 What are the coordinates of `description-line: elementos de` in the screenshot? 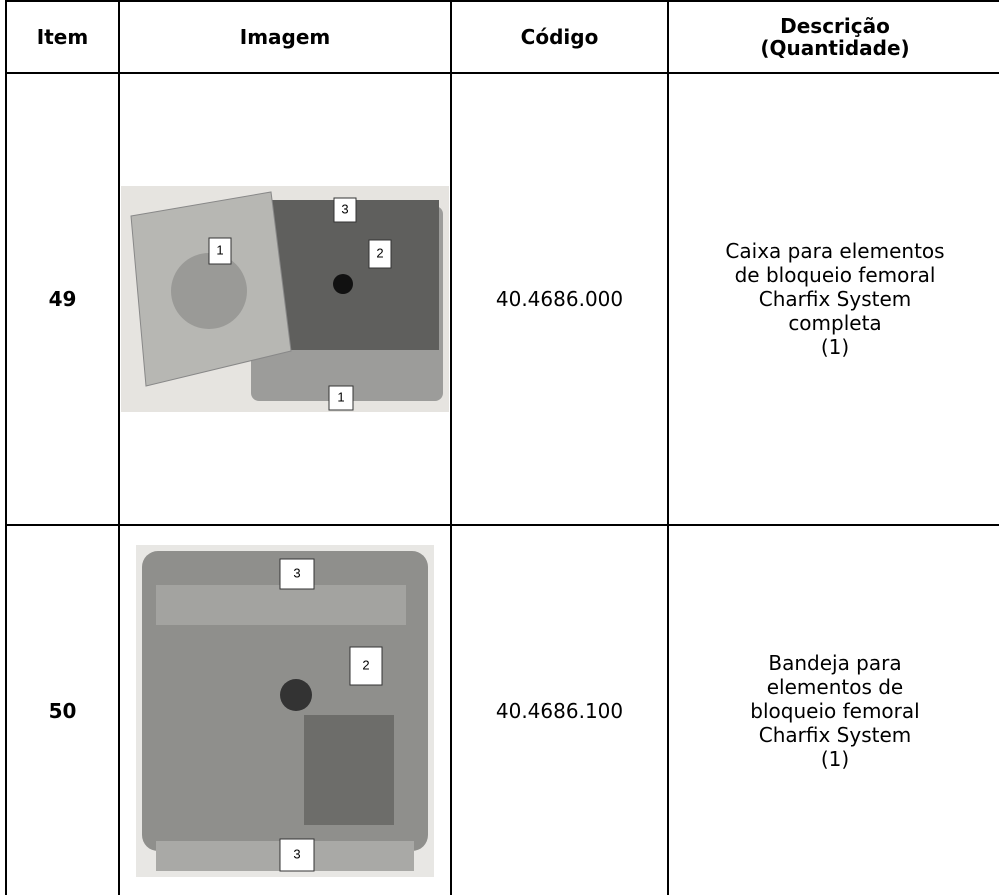 It's located at (835, 686).